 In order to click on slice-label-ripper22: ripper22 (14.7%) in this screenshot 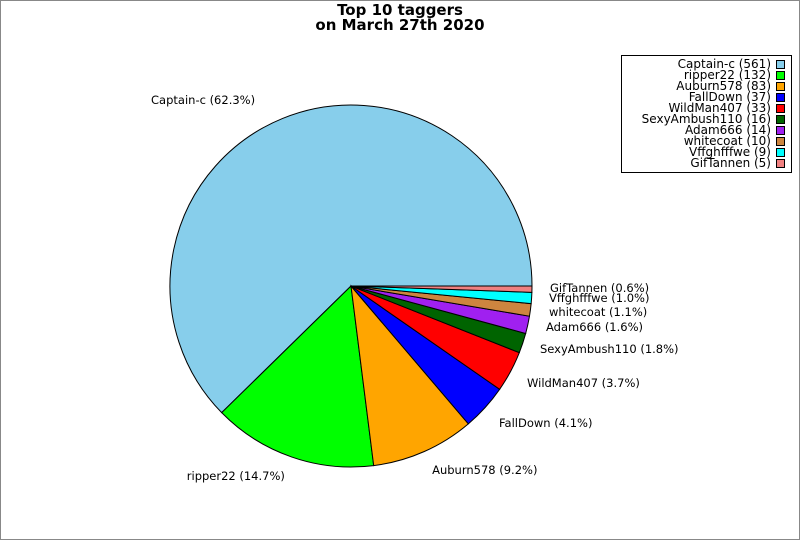, I will do `click(236, 476)`.